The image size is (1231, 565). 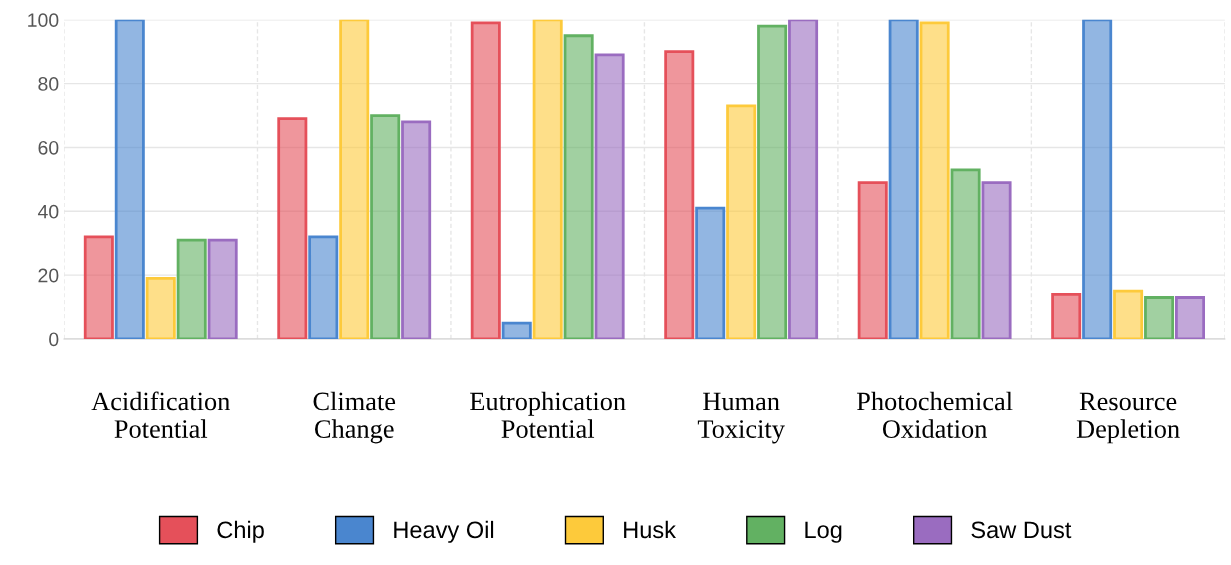 What do you see at coordinates (934, 414) in the screenshot?
I see `x-tick-label: Photochemical Oxidation` at bounding box center [934, 414].